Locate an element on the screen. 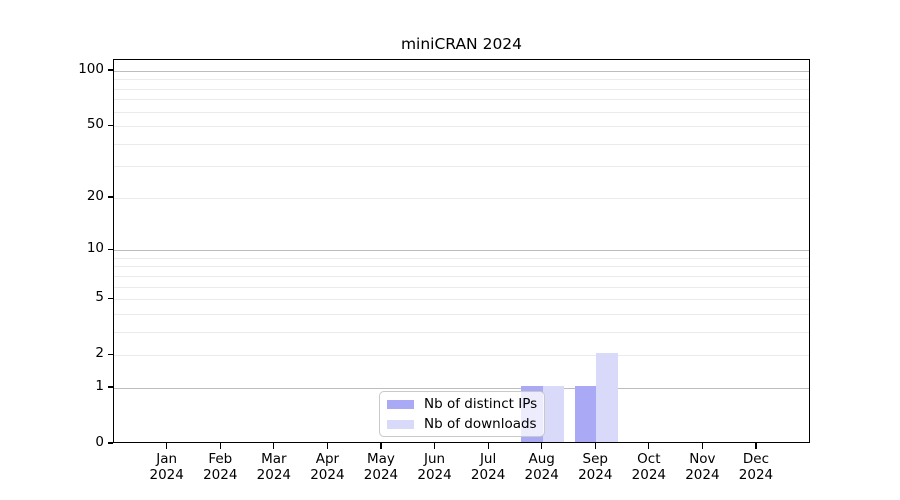 The width and height of the screenshot is (900, 500). legend-entry: Nb of distinct IPs is located at coordinates (465, 404).